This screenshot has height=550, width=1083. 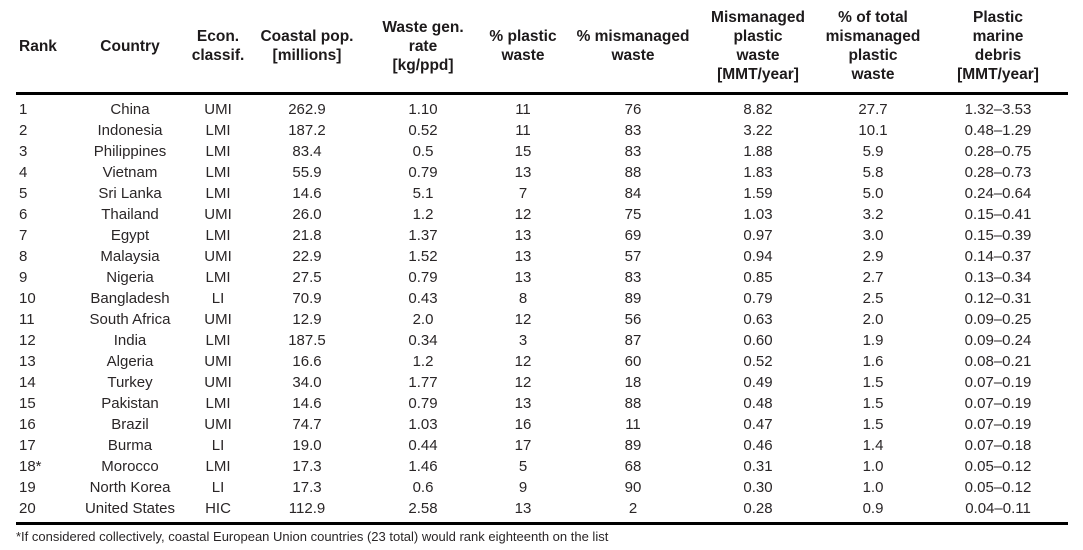 I want to click on cell-rank: 3, so click(x=23, y=151).